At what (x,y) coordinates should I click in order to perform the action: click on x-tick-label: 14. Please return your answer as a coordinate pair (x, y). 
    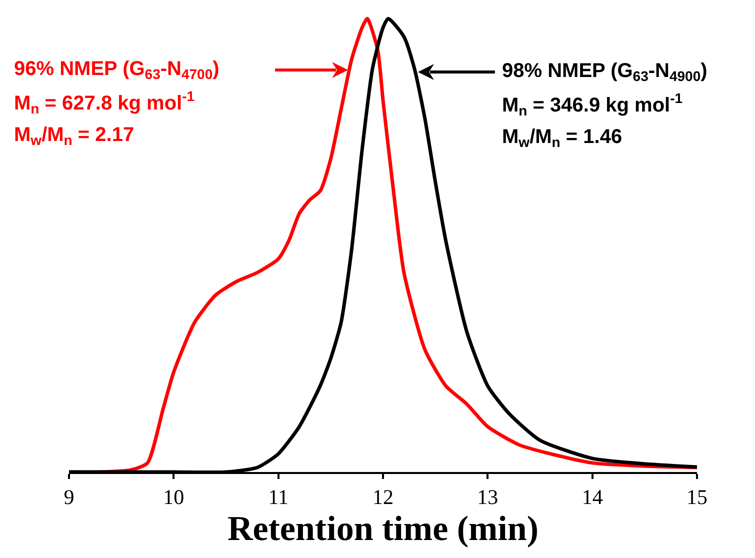
    Looking at the image, I should click on (593, 497).